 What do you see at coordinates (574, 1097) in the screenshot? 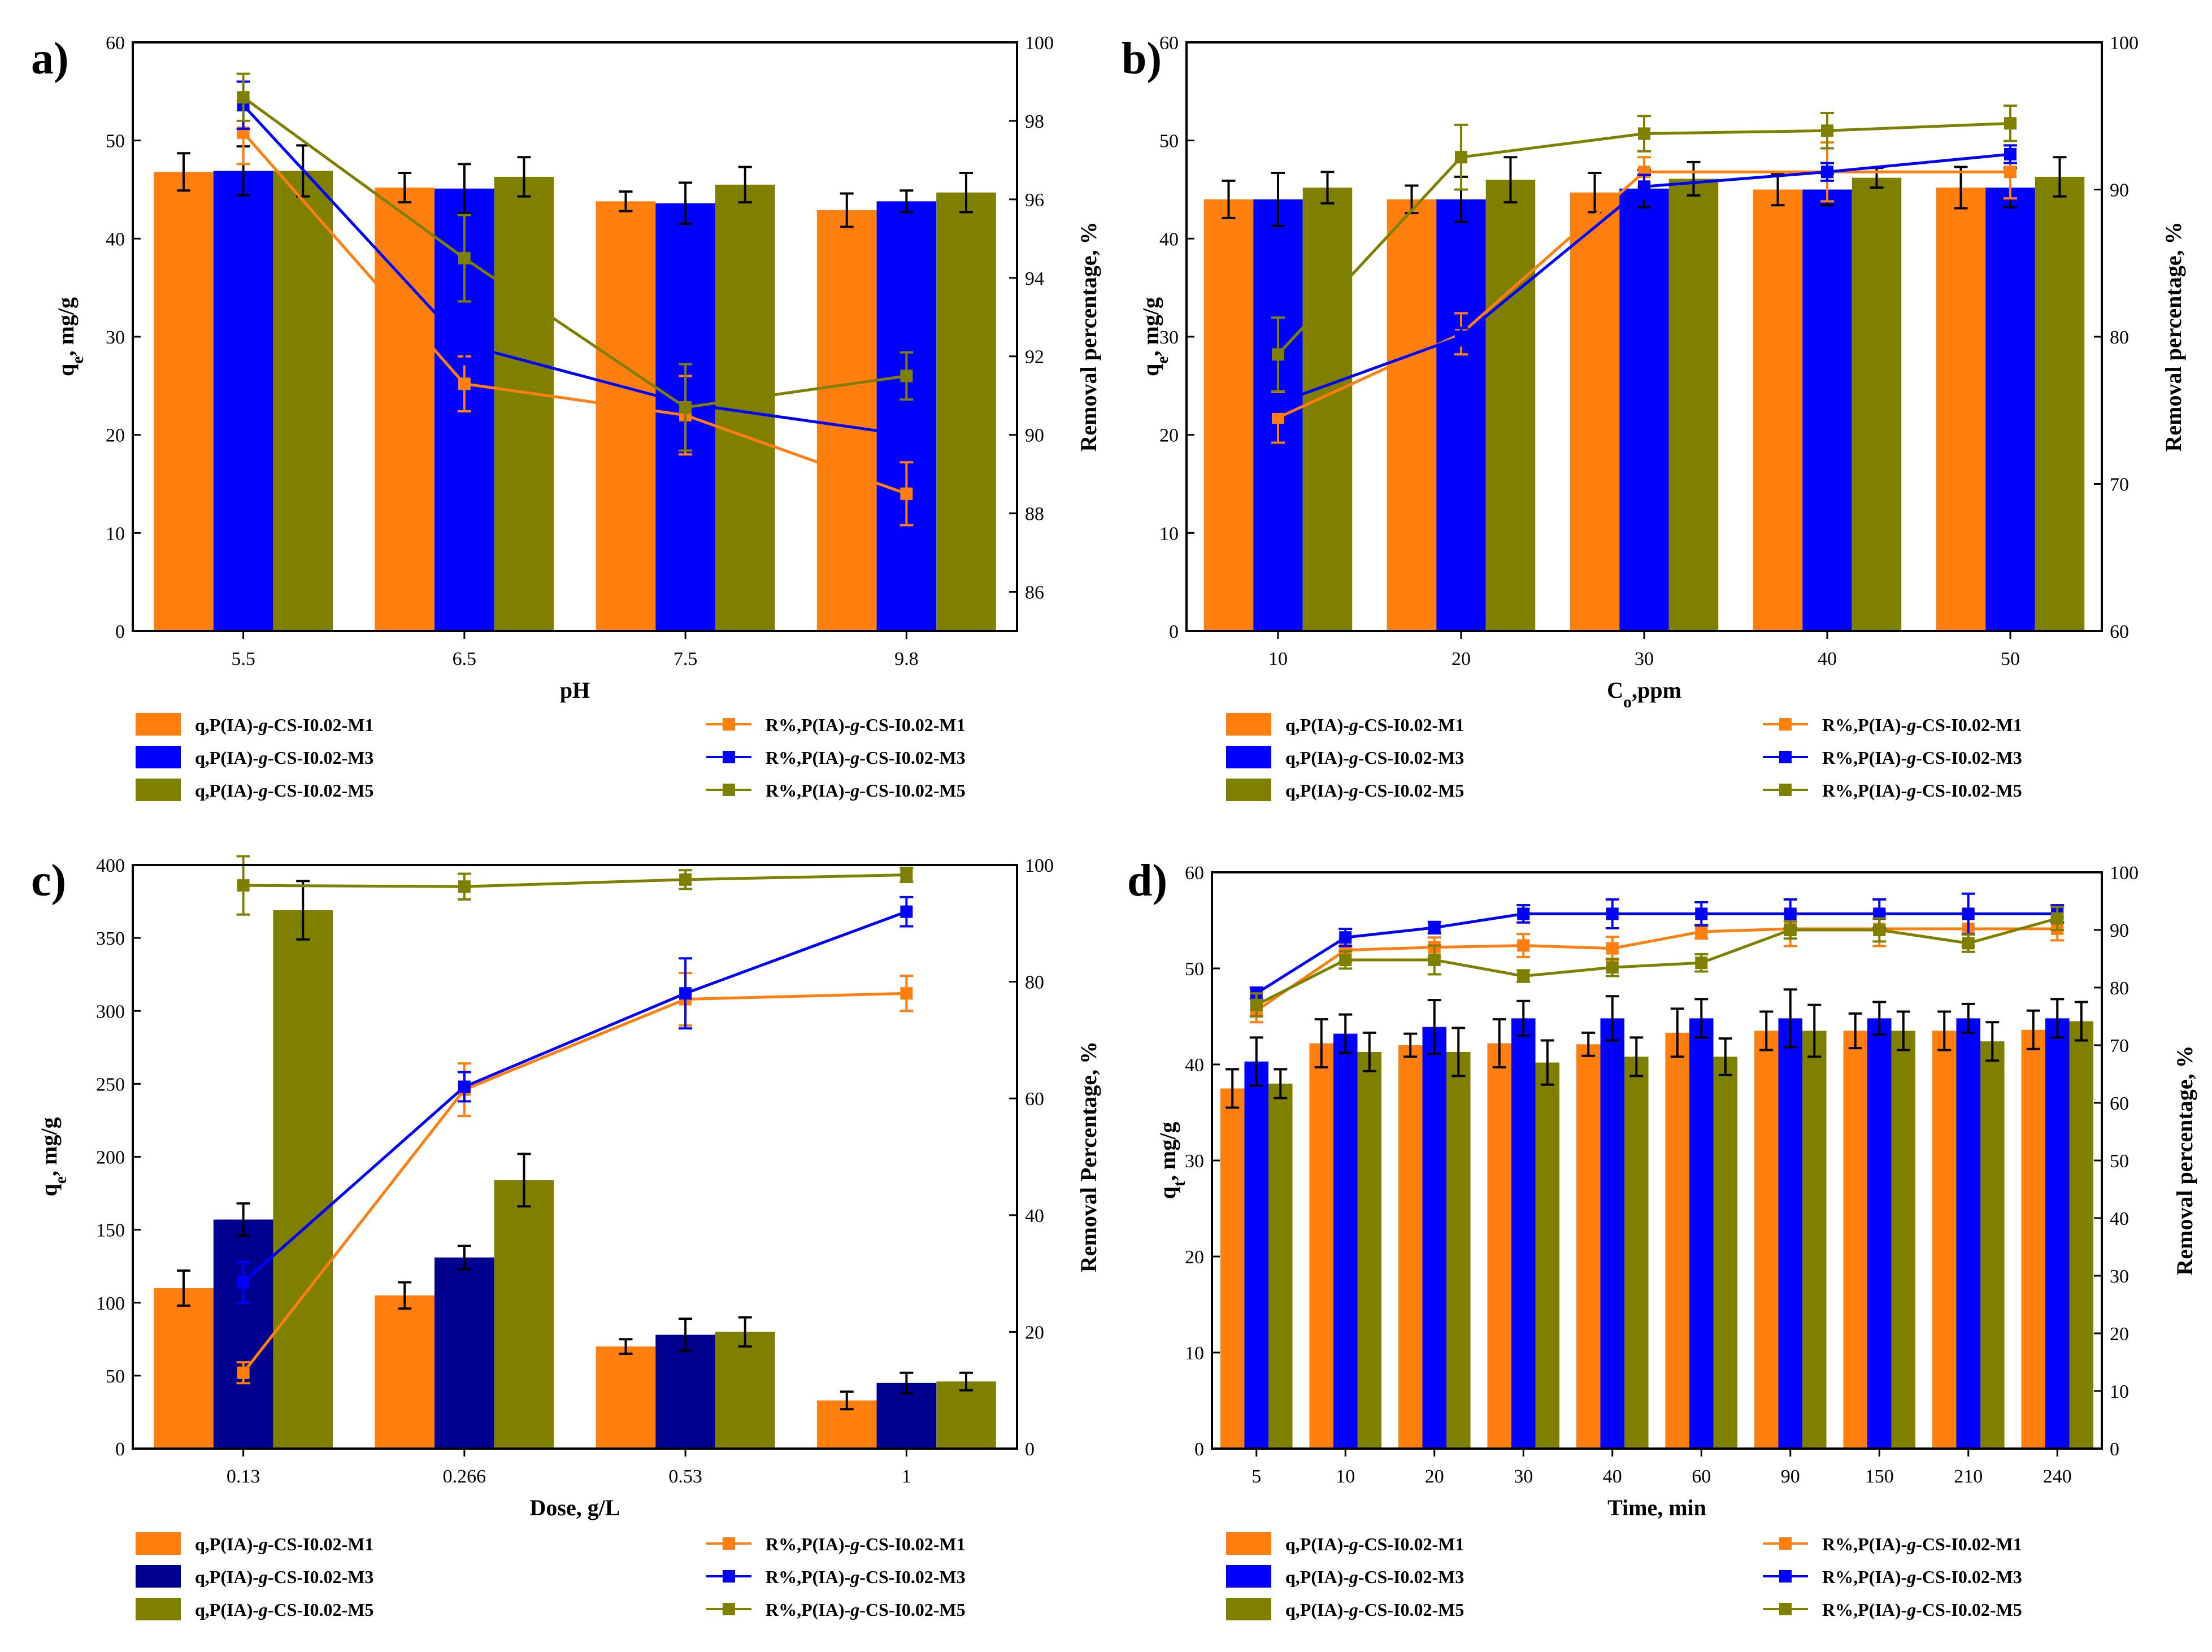
I see `line-M3` at bounding box center [574, 1097].